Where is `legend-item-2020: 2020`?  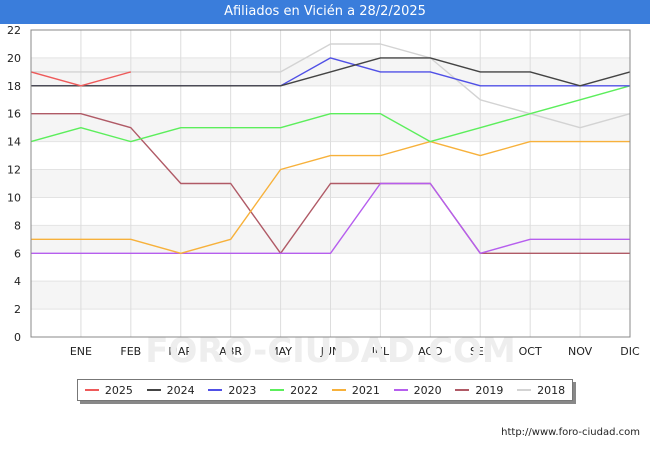
legend-item-2020: 2020 is located at coordinates (417, 390).